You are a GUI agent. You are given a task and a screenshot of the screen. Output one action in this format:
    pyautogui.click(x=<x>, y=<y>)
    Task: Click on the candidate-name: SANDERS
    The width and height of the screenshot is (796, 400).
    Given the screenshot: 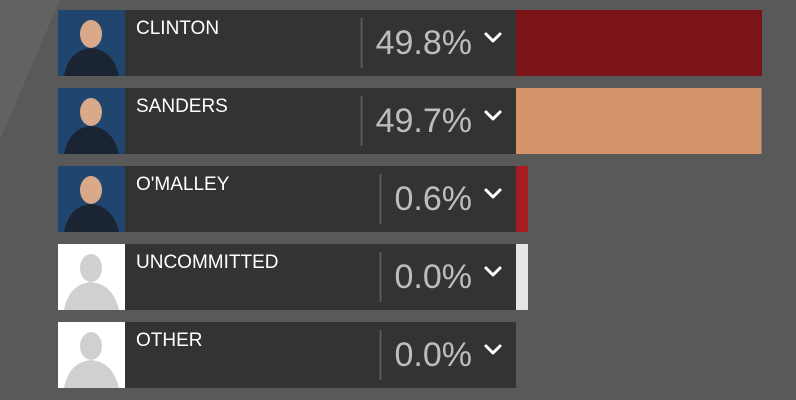 What is the action you would take?
    pyautogui.click(x=182, y=106)
    